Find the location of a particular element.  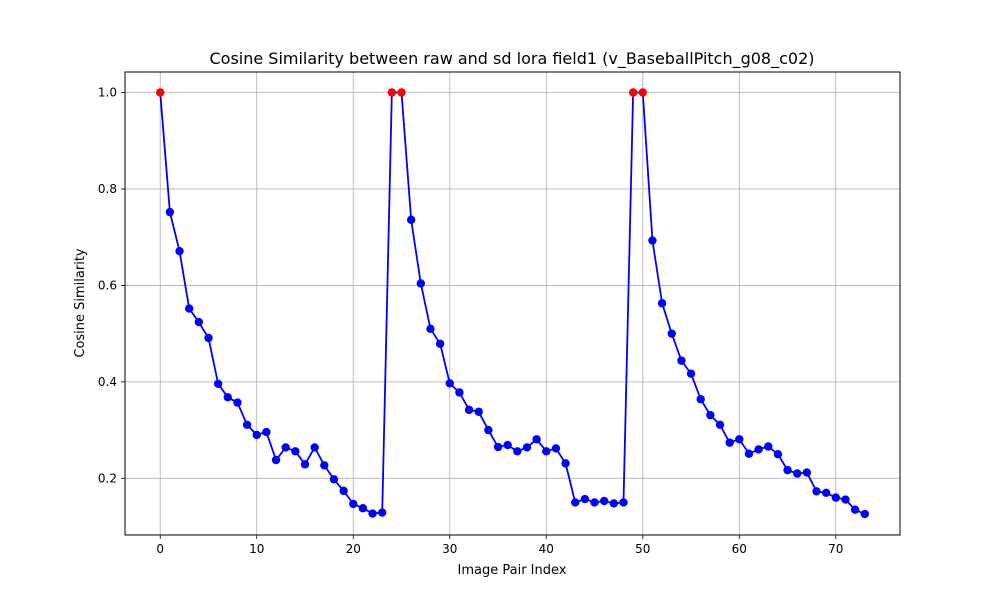

x-tick-label: 70 is located at coordinates (835, 549).